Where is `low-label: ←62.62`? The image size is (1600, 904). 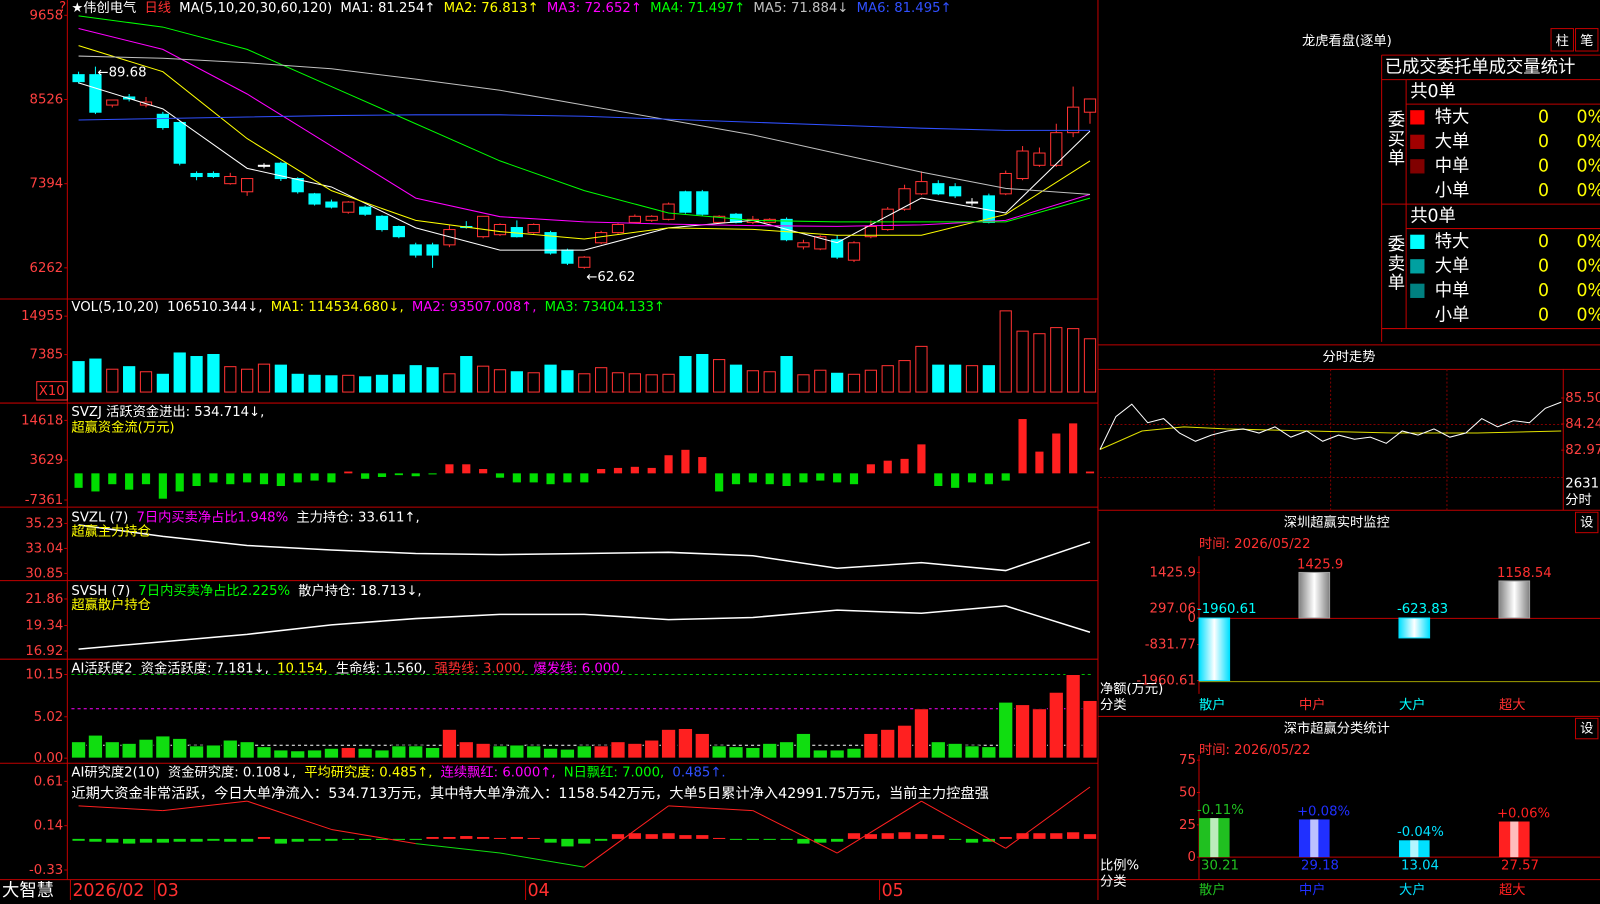
low-label: ←62.62 is located at coordinates (610, 277).